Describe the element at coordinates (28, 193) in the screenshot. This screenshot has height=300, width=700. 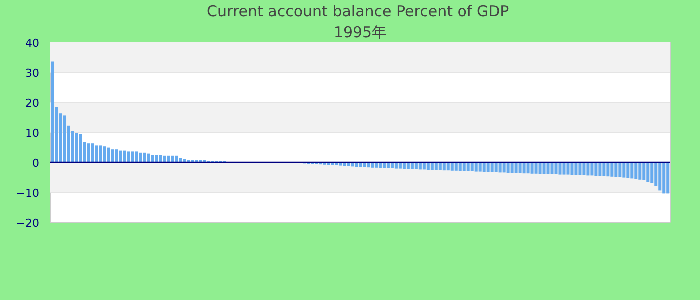
I see `y-tick-label: −10` at that location.